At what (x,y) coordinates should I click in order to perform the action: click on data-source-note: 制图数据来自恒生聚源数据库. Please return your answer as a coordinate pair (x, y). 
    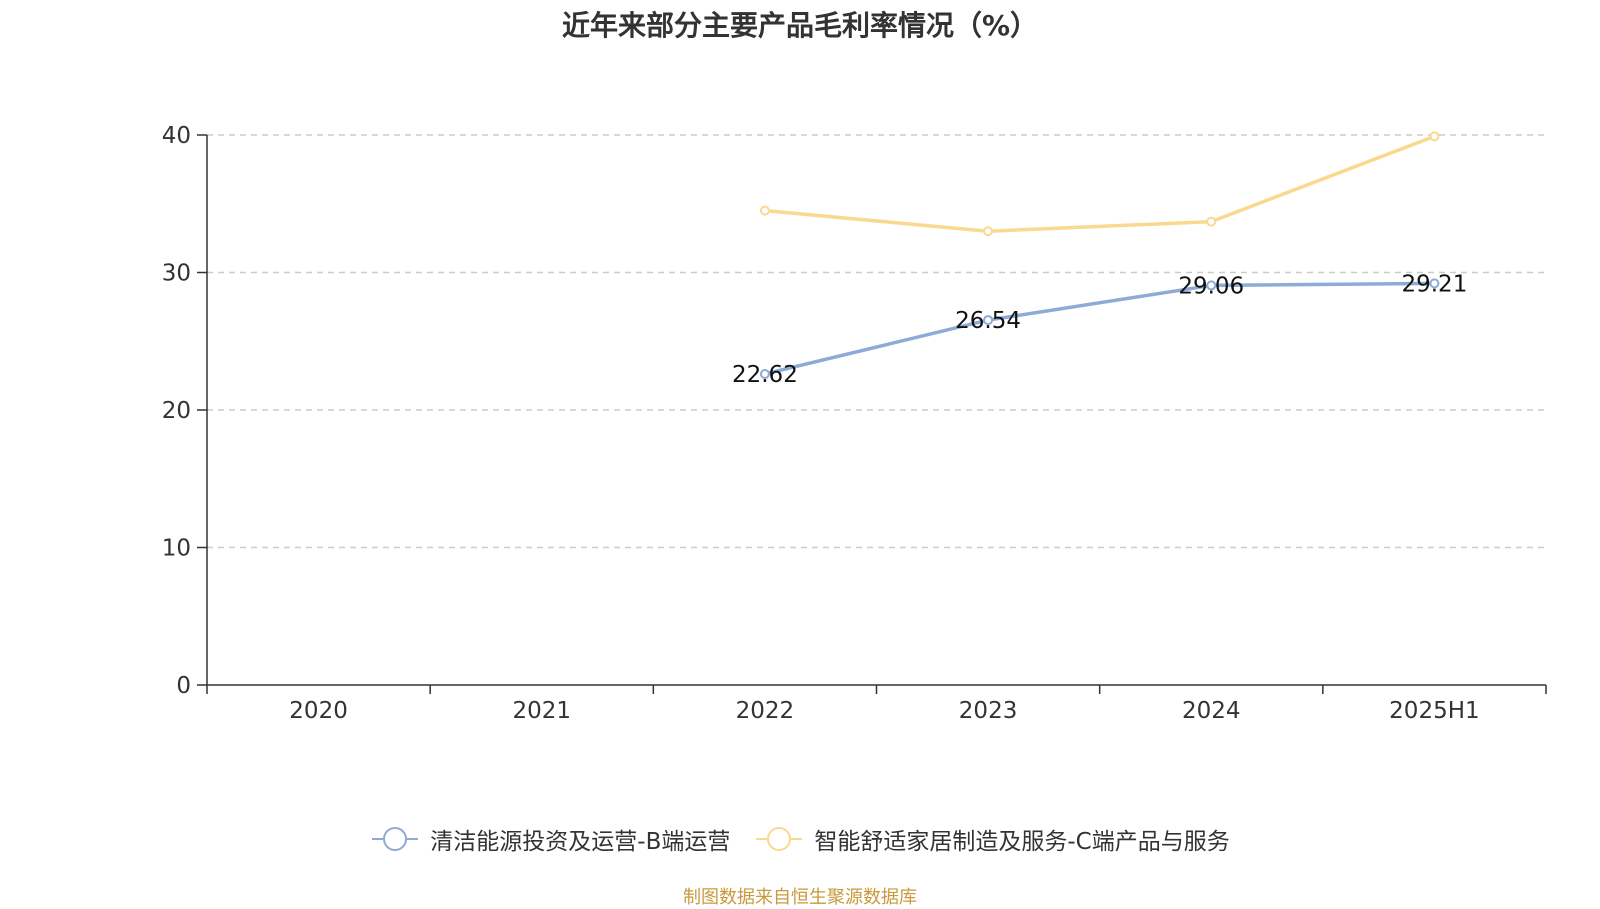
    Looking at the image, I should click on (800, 897).